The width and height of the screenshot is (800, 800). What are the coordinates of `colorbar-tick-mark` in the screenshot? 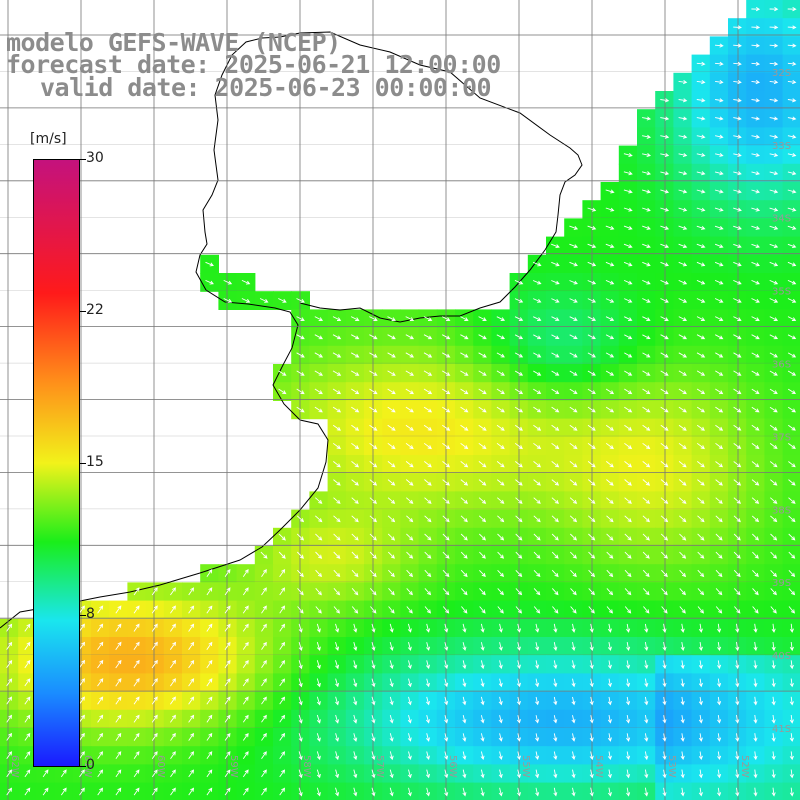 It's located at (83, 615).